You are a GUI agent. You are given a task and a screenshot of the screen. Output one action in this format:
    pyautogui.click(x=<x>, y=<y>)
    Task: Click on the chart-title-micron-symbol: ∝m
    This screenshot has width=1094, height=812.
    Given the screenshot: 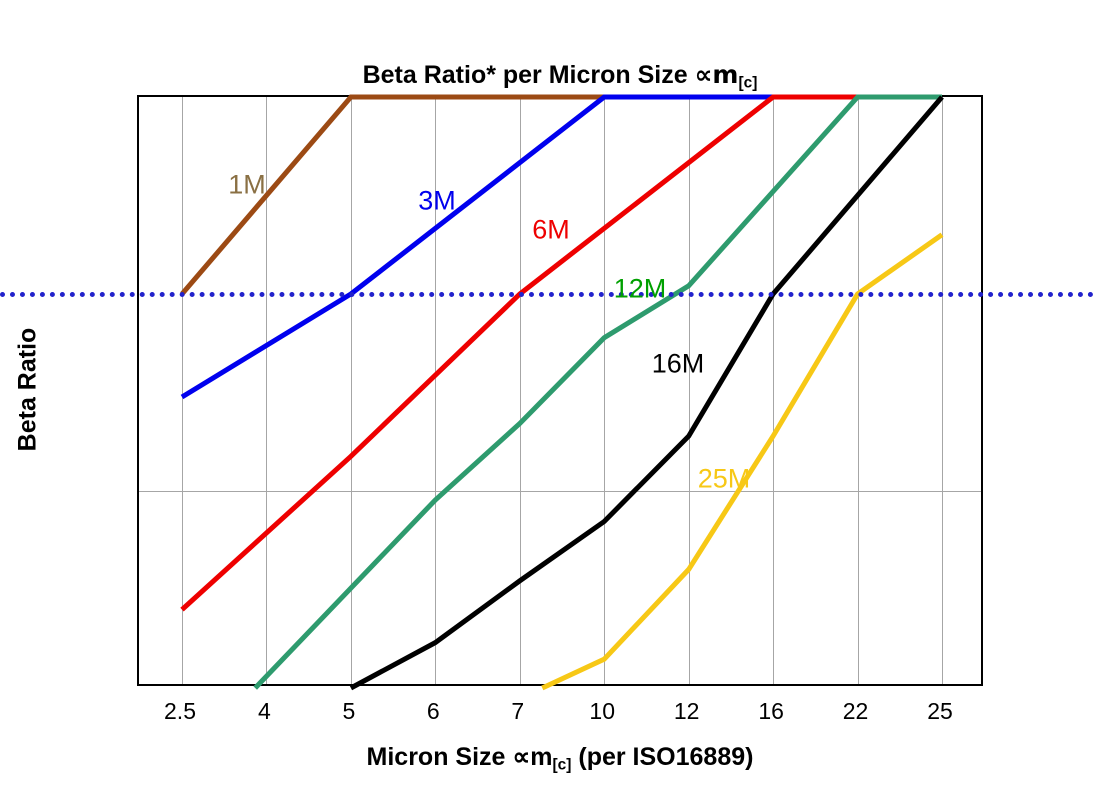 What is the action you would take?
    pyautogui.click(x=716, y=74)
    